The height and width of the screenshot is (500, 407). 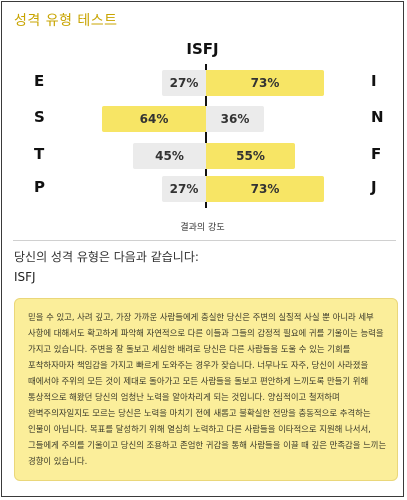 What do you see at coordinates (39, 187) in the screenshot?
I see `left-letter: P` at bounding box center [39, 187].